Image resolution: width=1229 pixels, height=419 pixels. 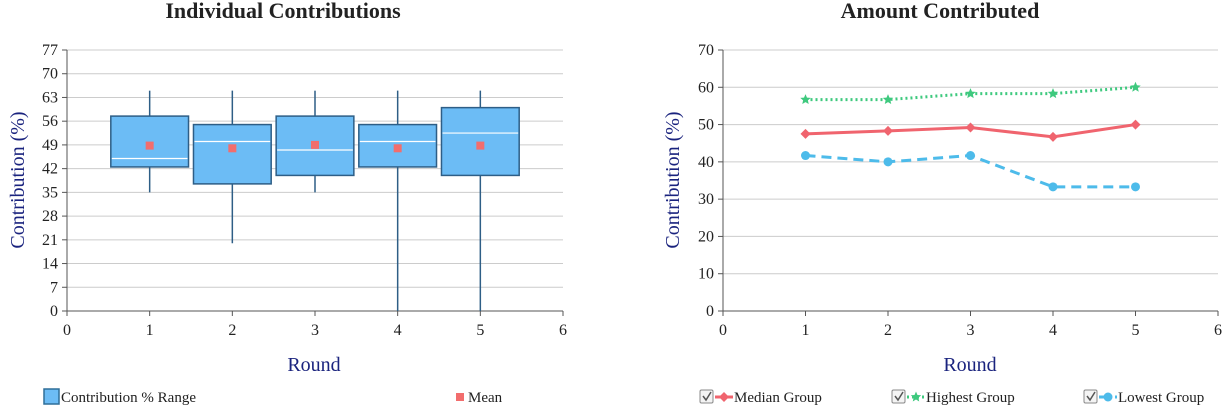 I want to click on line-chart-title: Amount Contributed, so click(x=940, y=11).